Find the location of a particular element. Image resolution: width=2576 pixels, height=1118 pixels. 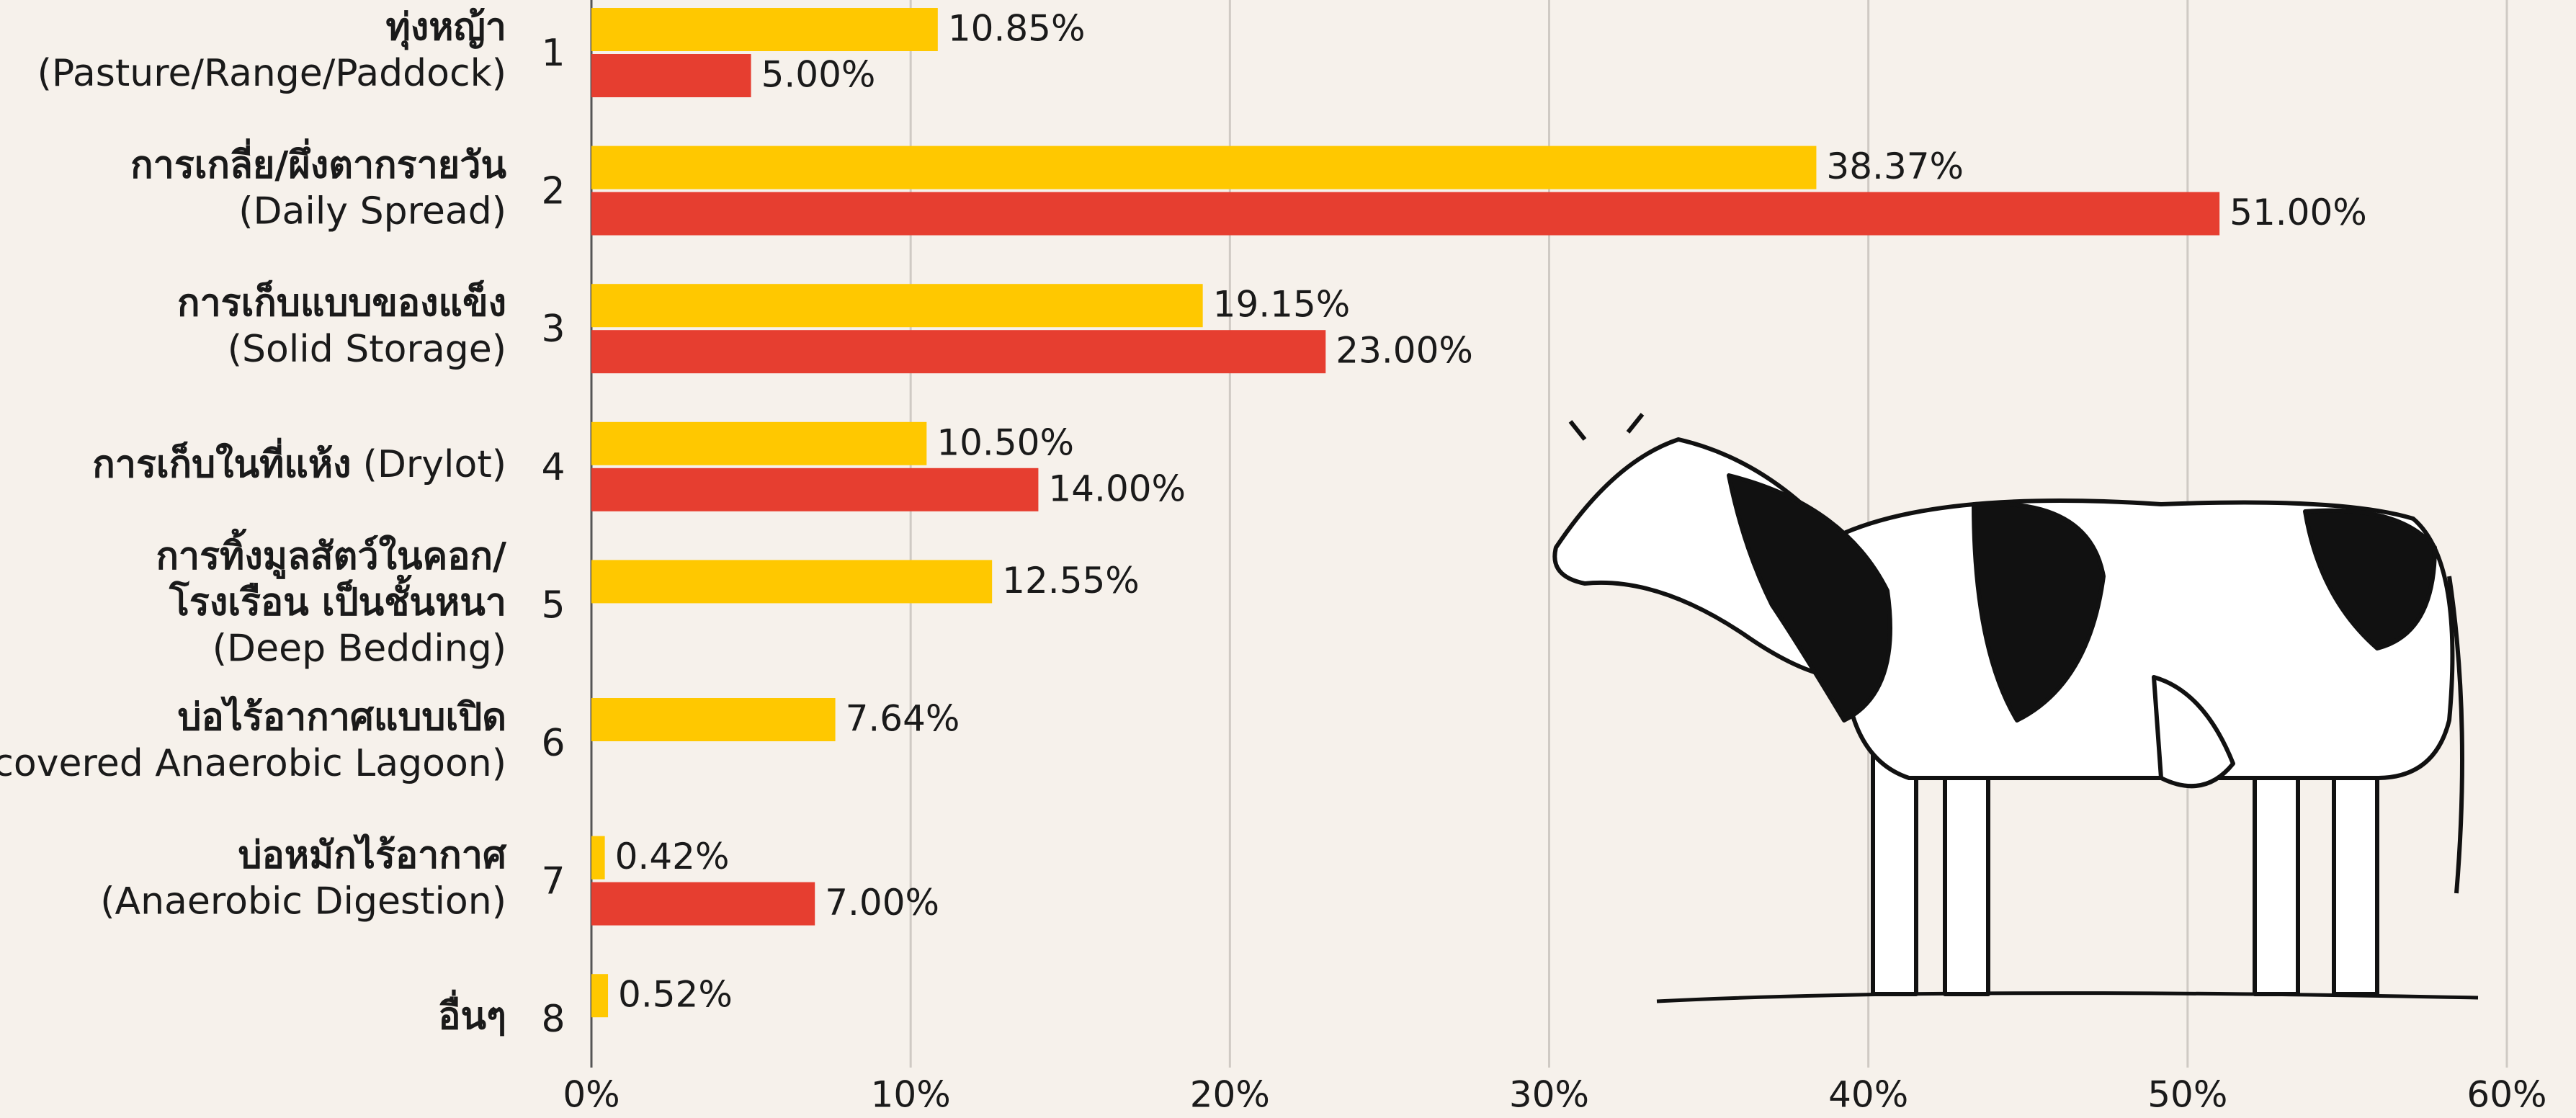

category-label-part: การทิ้งมูลสัตว์ในคอก/ is located at coordinates (331, 553).